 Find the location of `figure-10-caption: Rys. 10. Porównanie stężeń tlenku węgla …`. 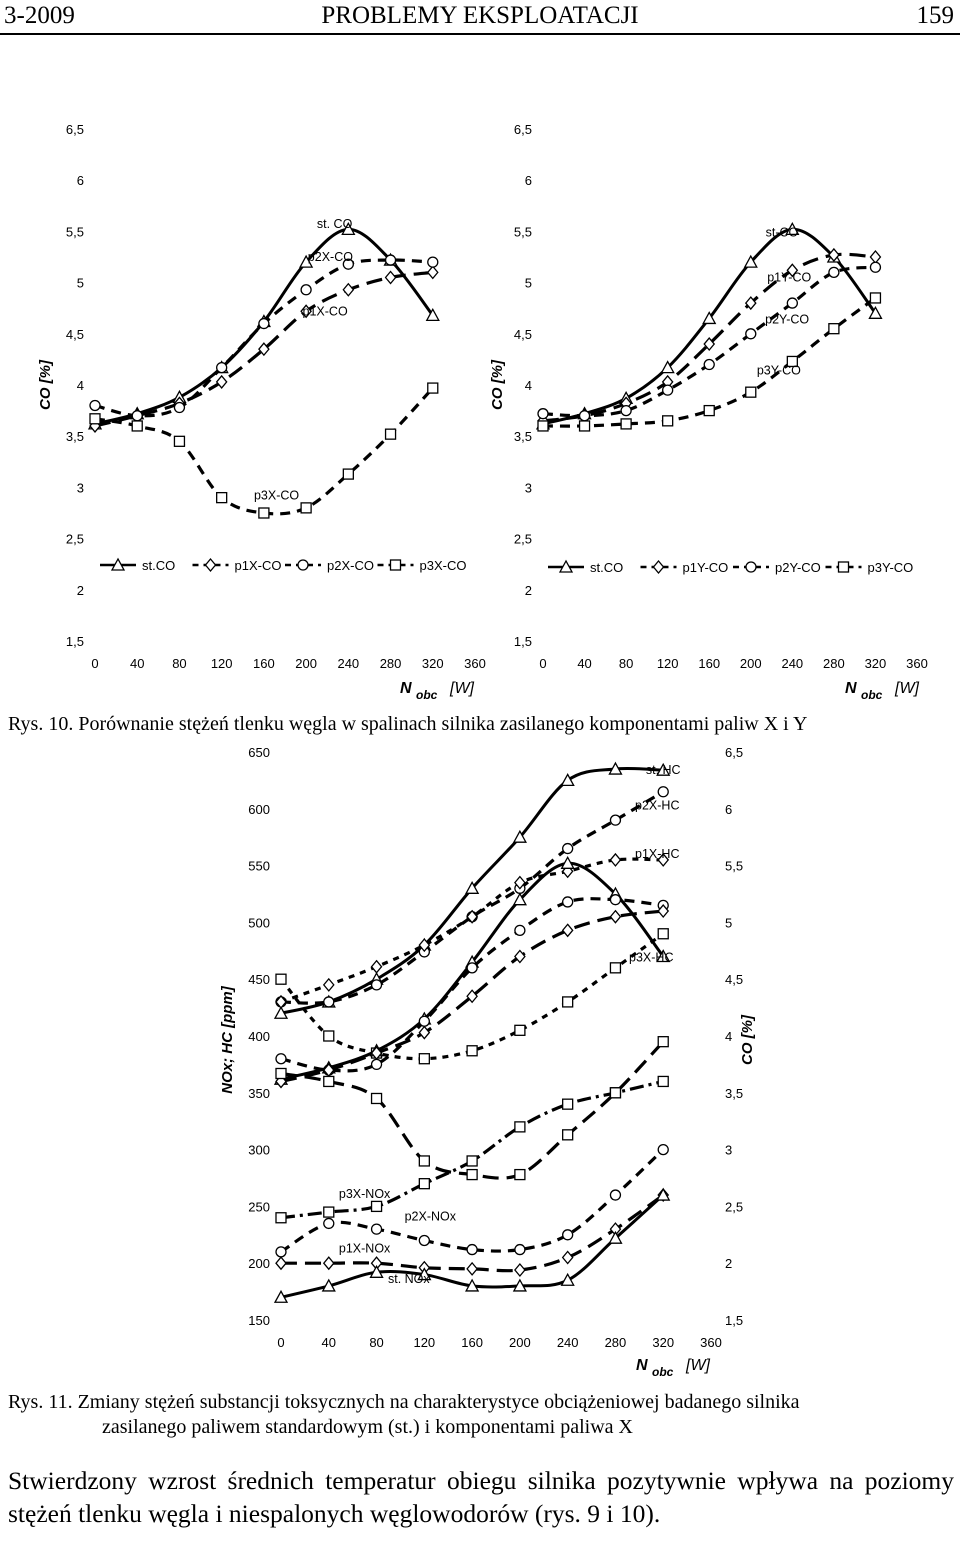

figure-10-caption: Rys. 10. Porównanie stężeń tlenku węgla … is located at coordinates (483, 724).